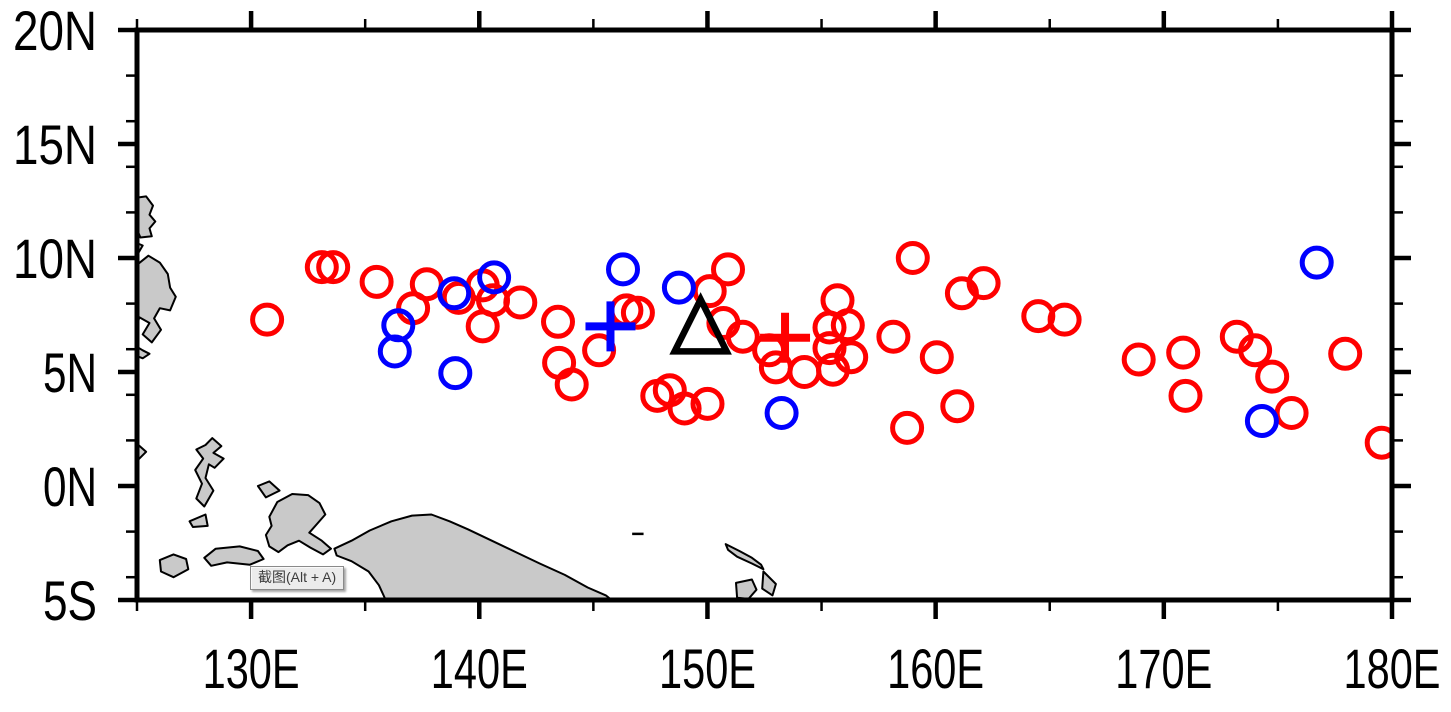 The image size is (1451, 712). I want to click on tooltip-text: 截图(Alt + A), so click(297, 577).